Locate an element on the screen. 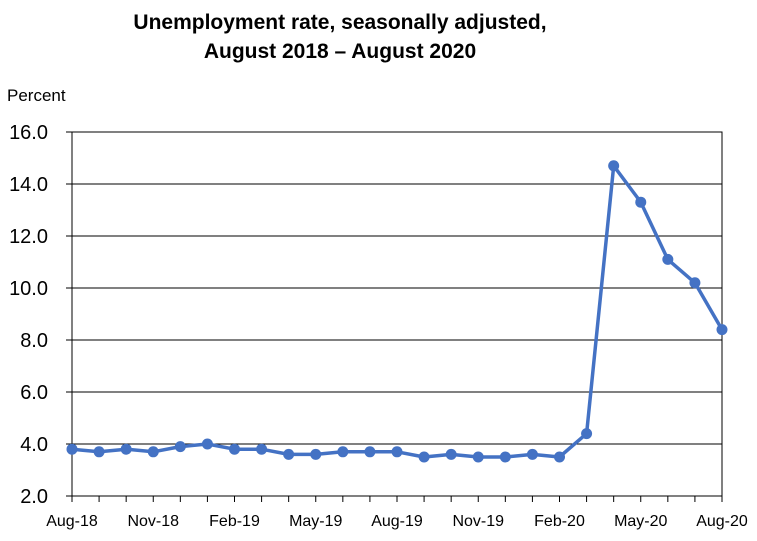 The image size is (757, 541). x-tick-label: Nov-19 is located at coordinates (478, 521).